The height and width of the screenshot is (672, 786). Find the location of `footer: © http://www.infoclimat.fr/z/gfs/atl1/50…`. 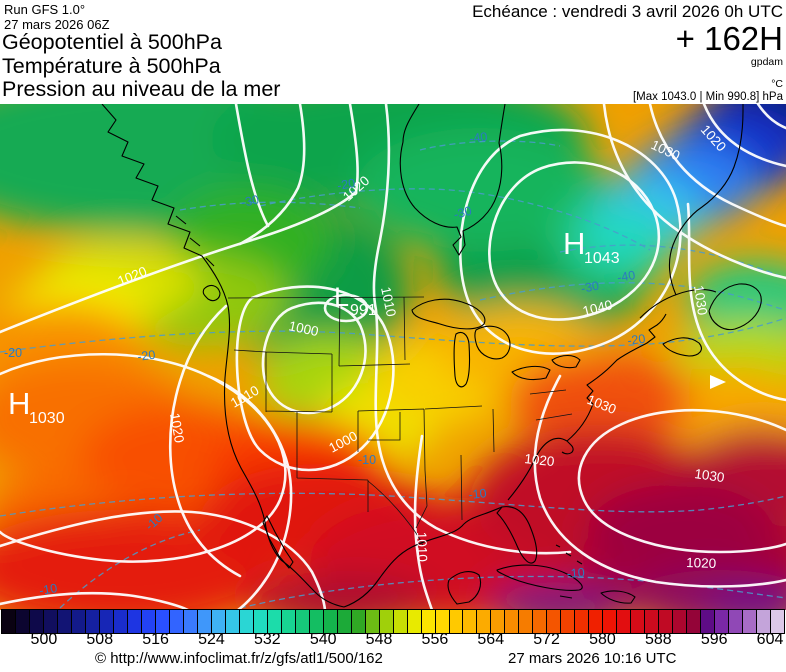

footer: © http://www.infoclimat.fr/z/gfs/atl1/50… is located at coordinates (393, 658).